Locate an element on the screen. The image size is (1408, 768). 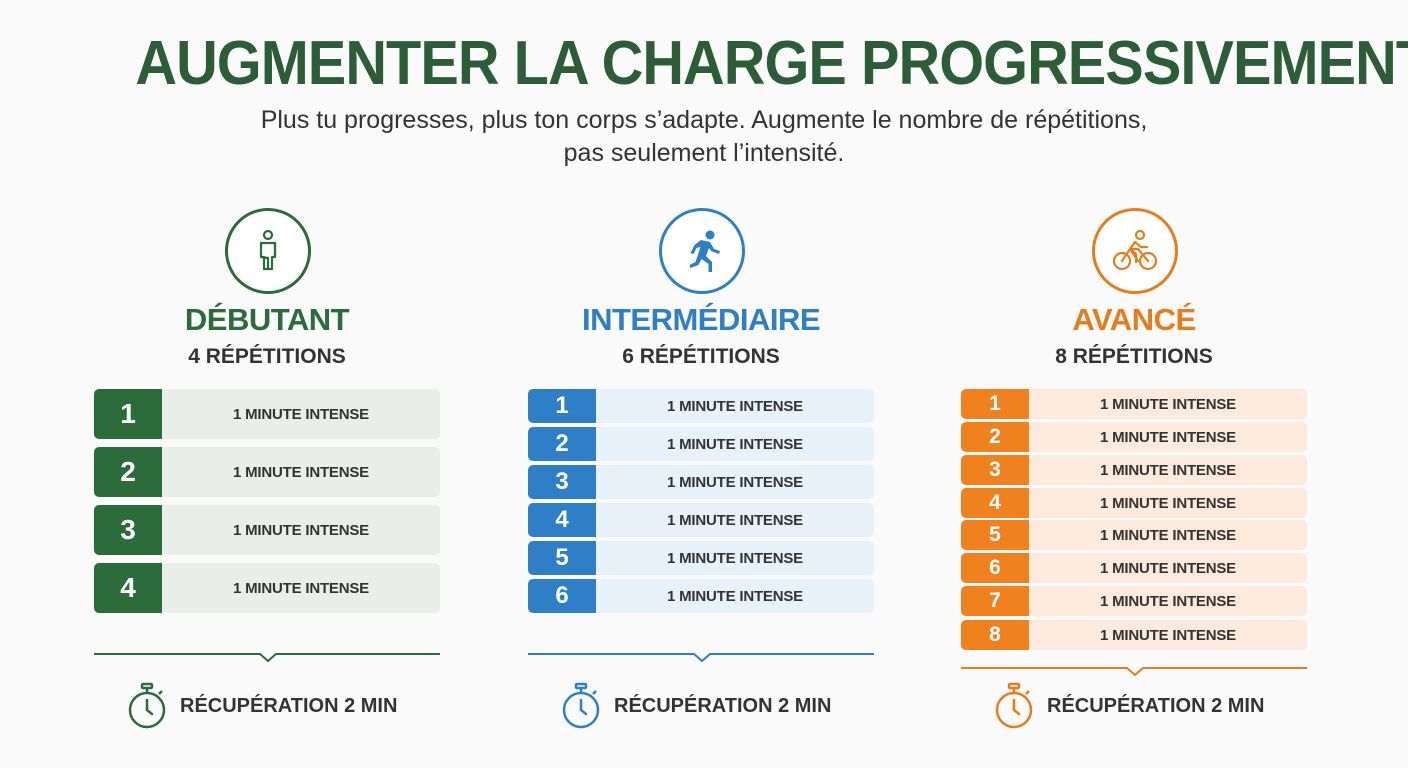
level-name: DÉBUTANT is located at coordinates (267, 319).